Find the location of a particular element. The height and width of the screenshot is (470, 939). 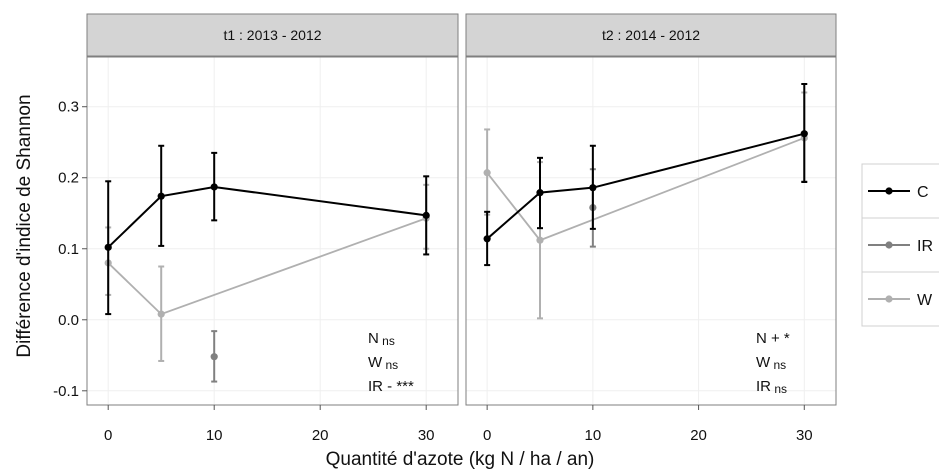

legend: C IR W is located at coordinates (900, 245).